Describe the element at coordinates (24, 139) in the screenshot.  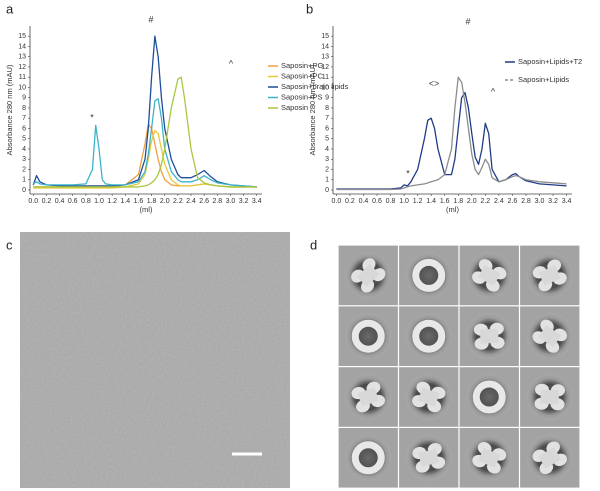
I see `y-tick-label: 5` at that location.